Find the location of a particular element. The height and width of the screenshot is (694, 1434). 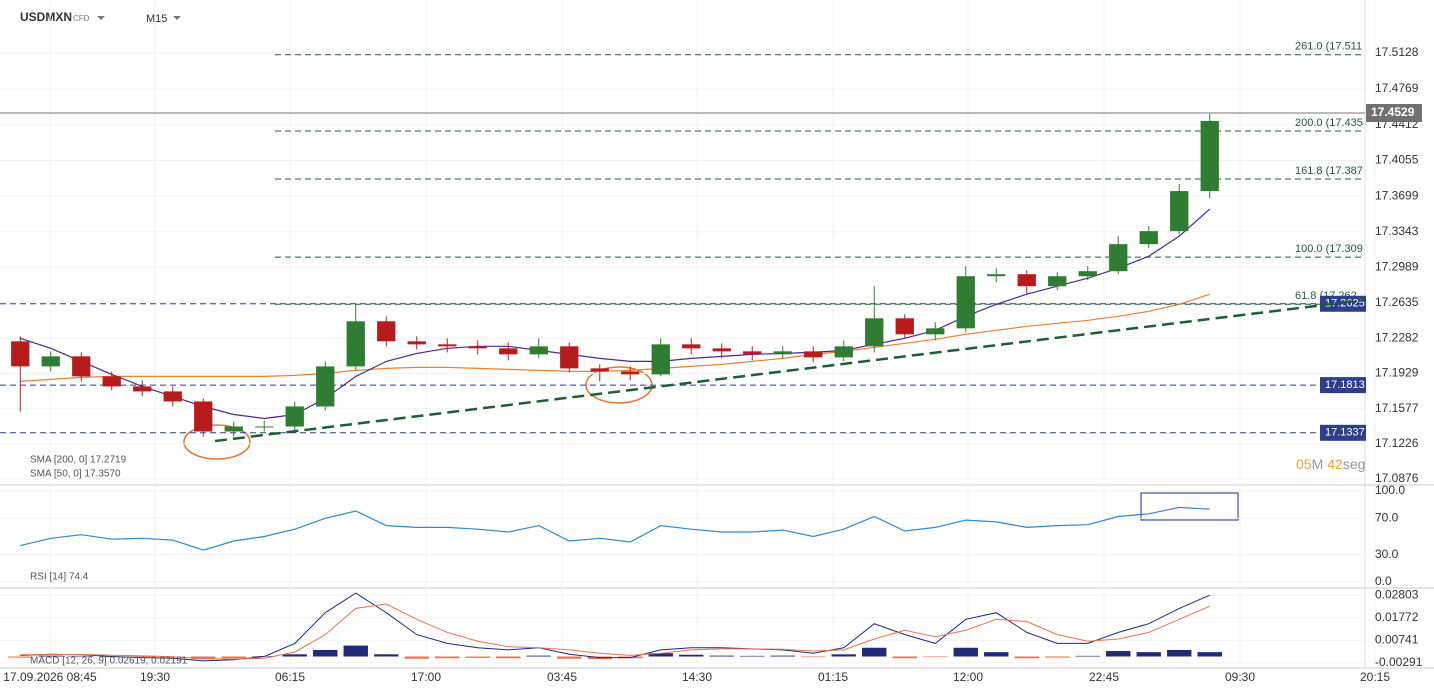

price-level-box is located at coordinates (1343, 432).